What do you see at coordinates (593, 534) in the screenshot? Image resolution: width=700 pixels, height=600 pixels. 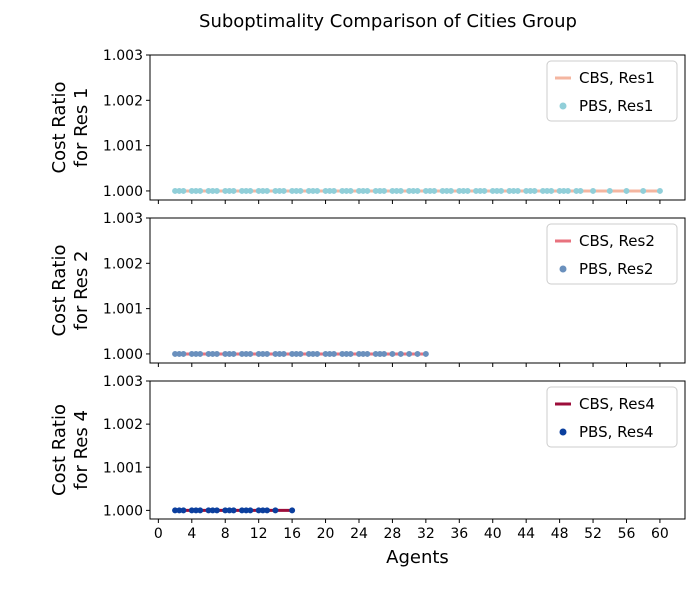 I see `x-tick-label: 52` at bounding box center [593, 534].